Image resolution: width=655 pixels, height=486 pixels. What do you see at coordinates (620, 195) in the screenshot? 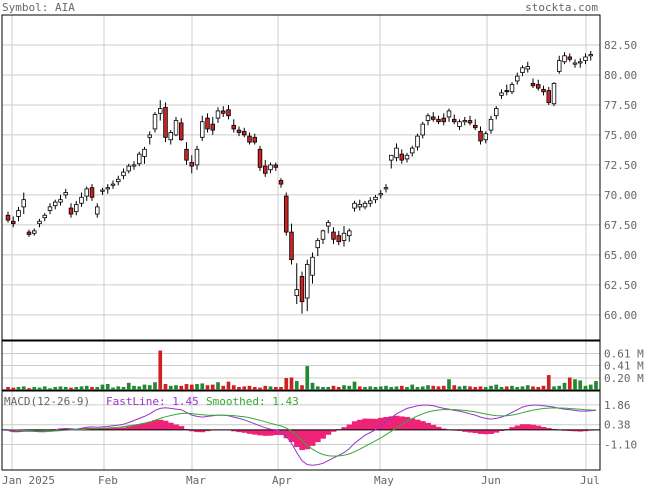
I see `price-tick-label: 70.00` at bounding box center [620, 195].